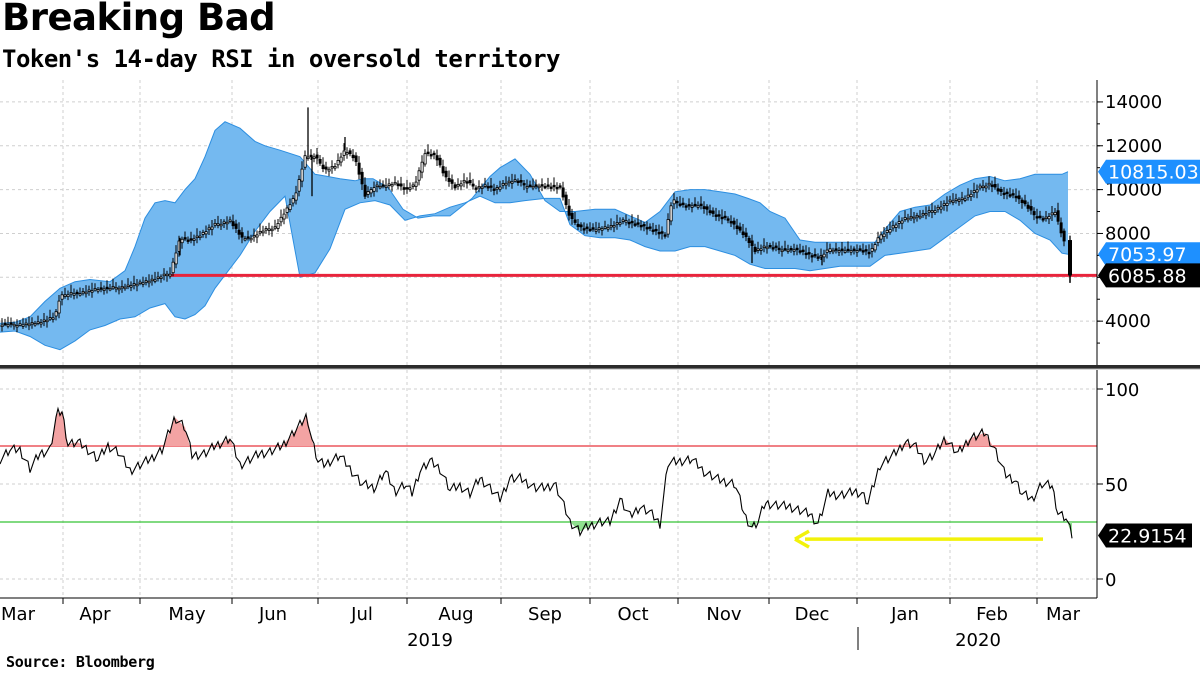  What do you see at coordinates (1128, 321) in the screenshot?
I see `price-y-tick-label: 4000` at bounding box center [1128, 321].